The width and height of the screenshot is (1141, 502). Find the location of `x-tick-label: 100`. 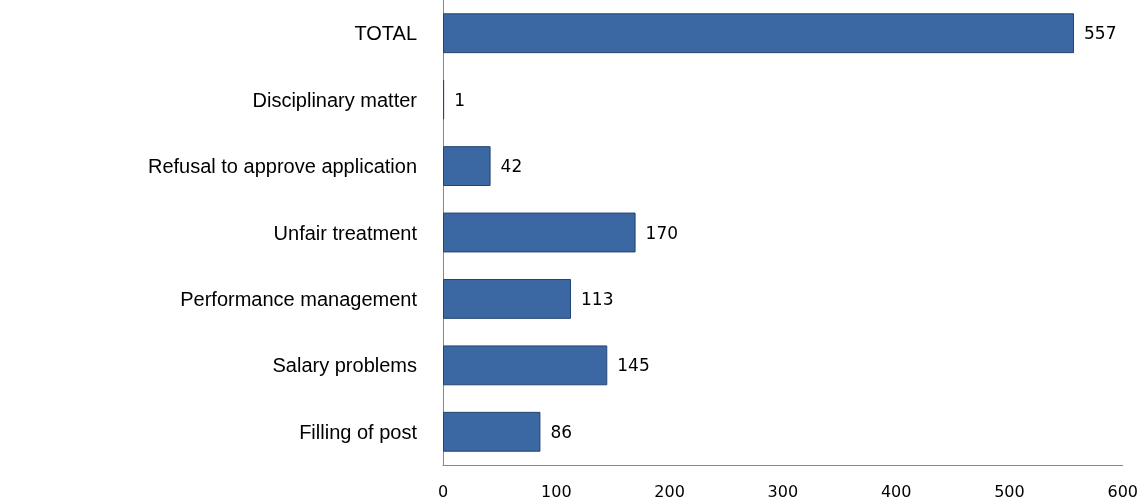

x-tick-label: 100 is located at coordinates (556, 491).